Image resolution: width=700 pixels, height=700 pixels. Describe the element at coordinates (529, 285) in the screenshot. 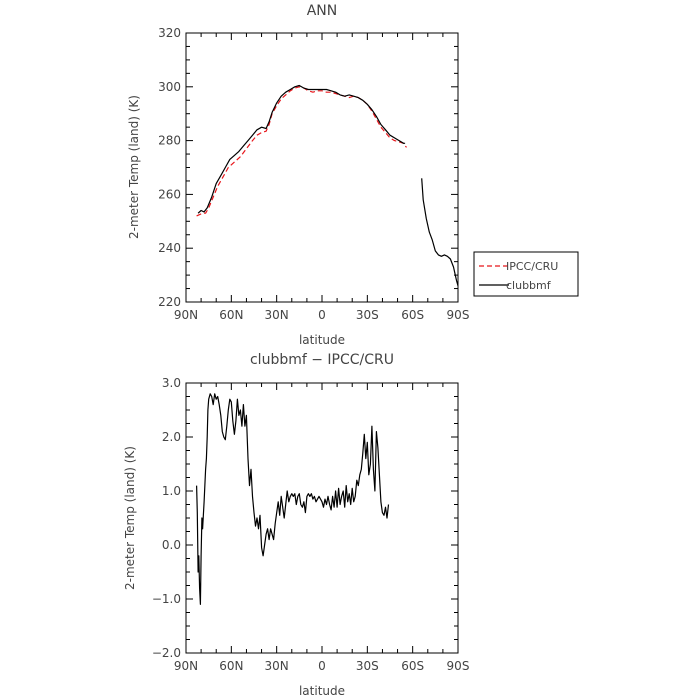

I see `legend-label-clubbmf: clubbmf` at that location.